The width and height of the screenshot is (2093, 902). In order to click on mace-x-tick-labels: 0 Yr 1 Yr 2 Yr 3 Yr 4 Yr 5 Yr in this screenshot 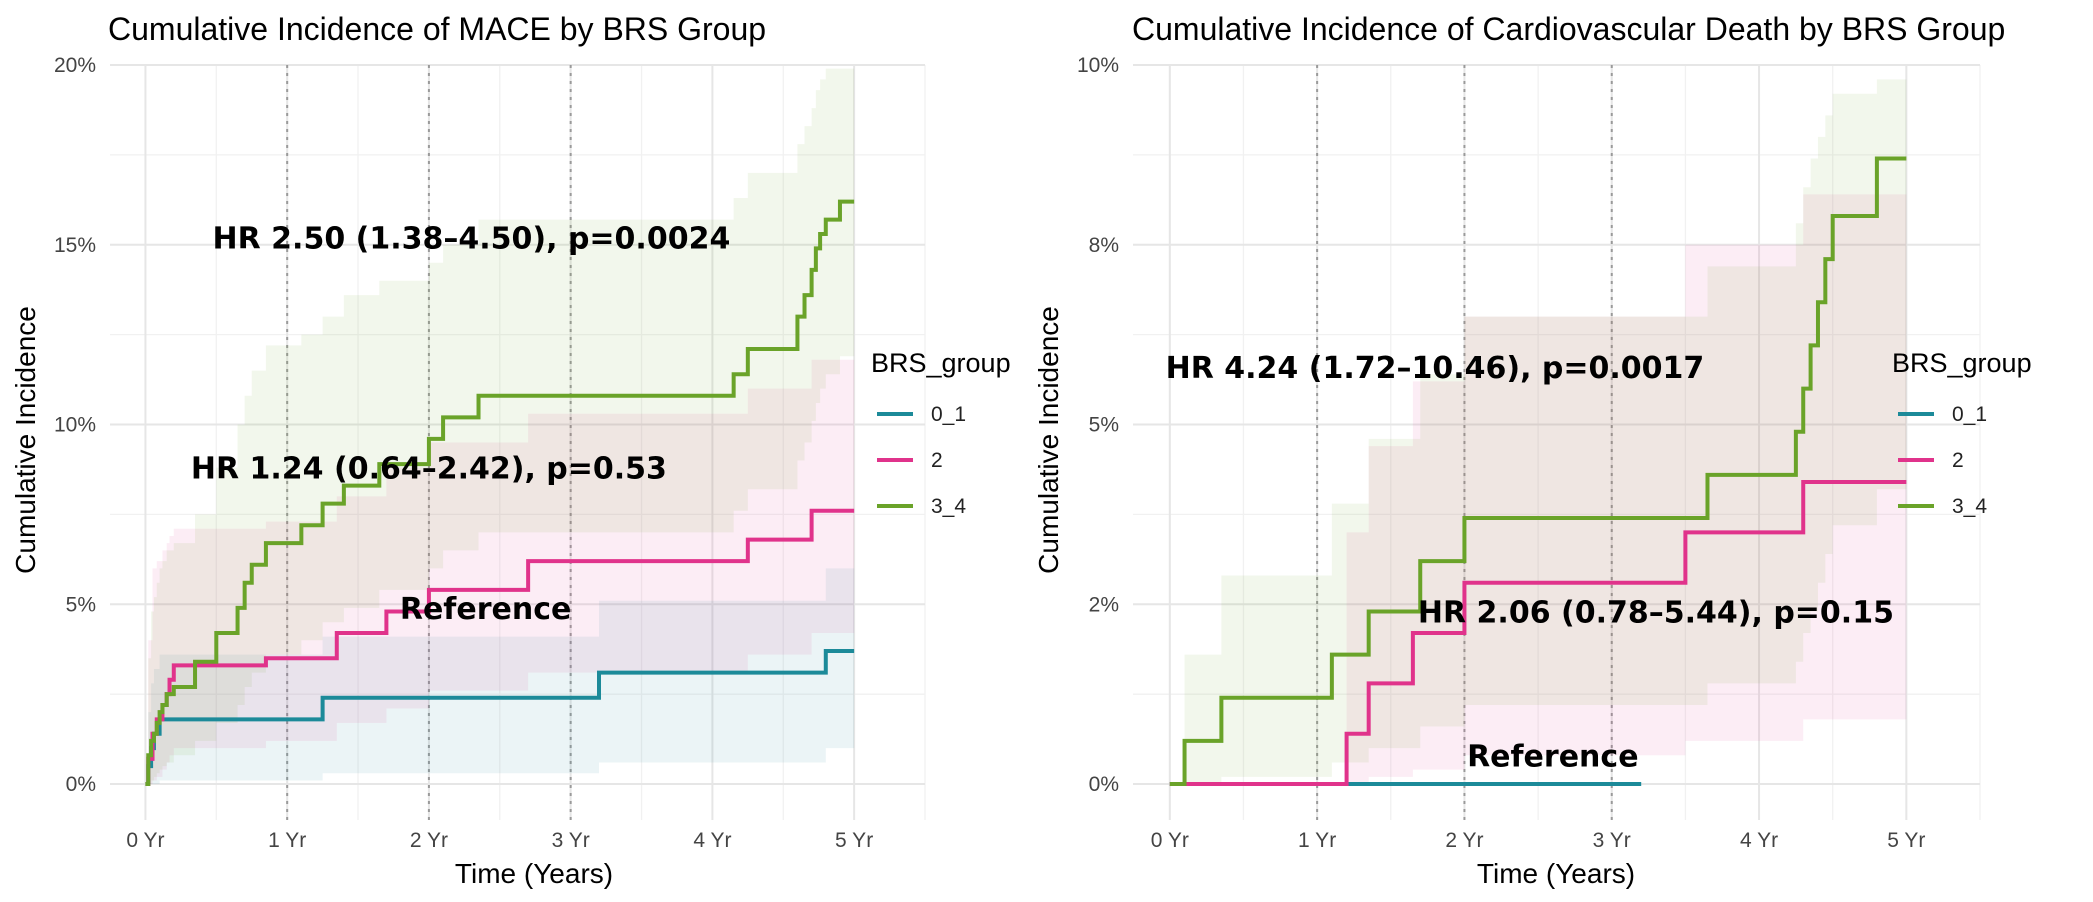, I will do `click(499, 840)`.